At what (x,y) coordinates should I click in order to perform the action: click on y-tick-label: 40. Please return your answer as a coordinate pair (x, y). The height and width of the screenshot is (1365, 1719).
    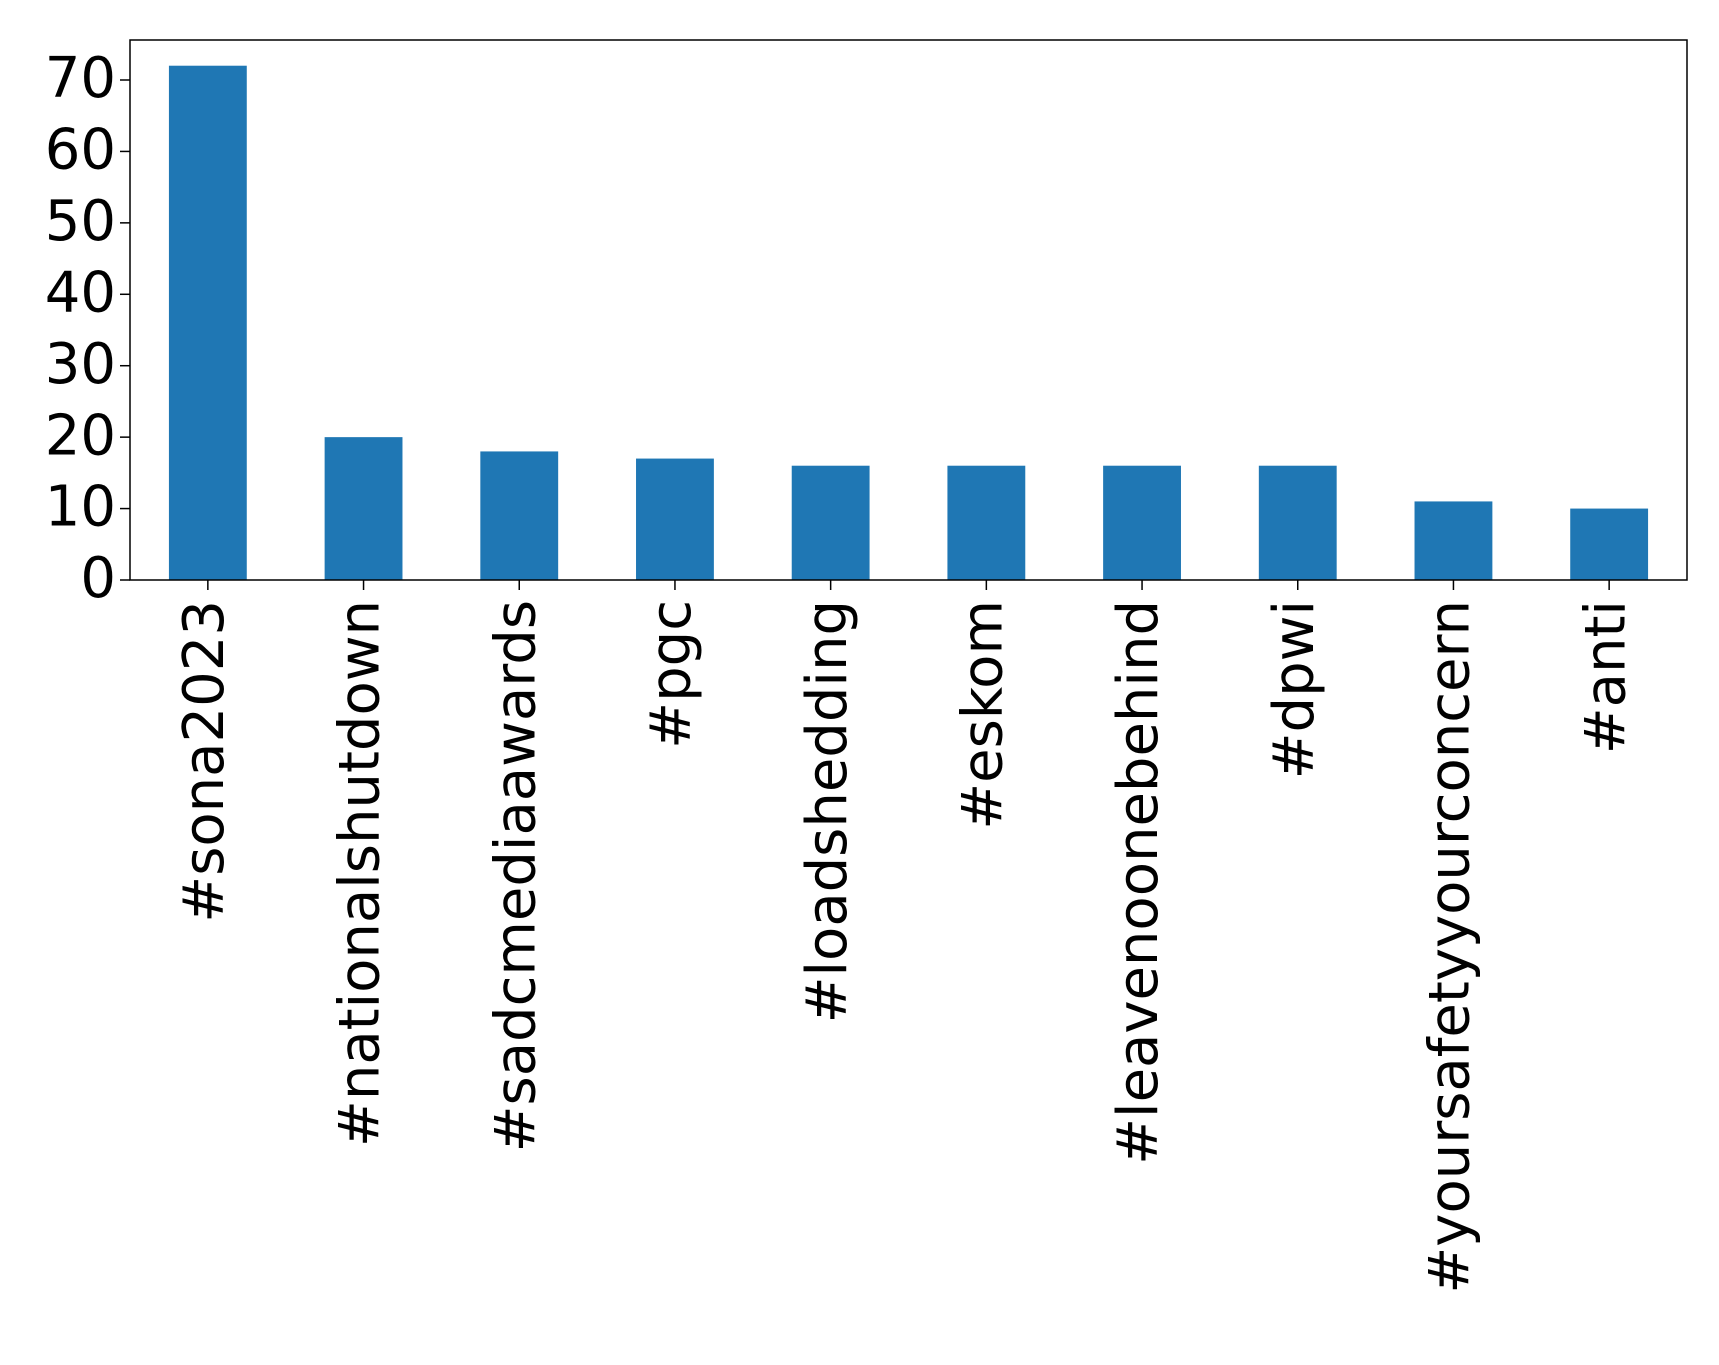
    Looking at the image, I should click on (80, 292).